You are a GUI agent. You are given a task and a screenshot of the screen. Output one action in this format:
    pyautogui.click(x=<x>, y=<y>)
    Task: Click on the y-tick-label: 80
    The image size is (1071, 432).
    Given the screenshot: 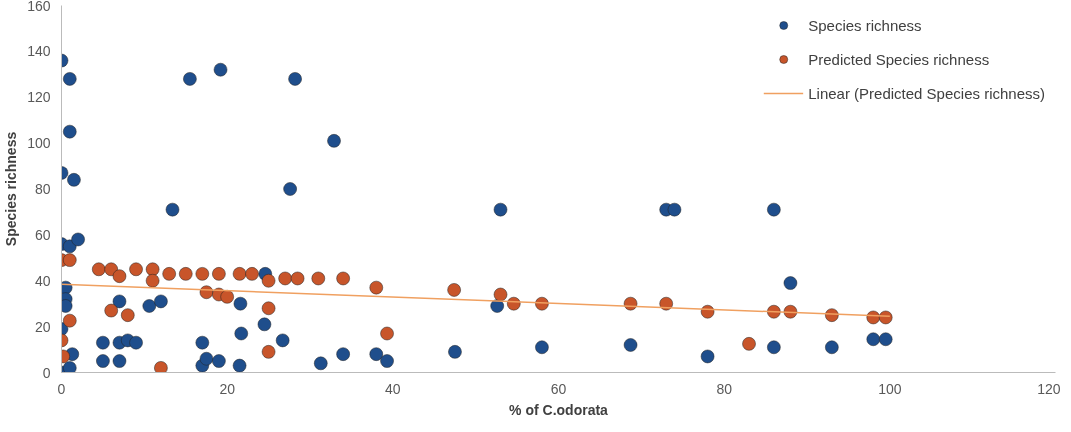 What is the action you would take?
    pyautogui.click(x=42, y=189)
    